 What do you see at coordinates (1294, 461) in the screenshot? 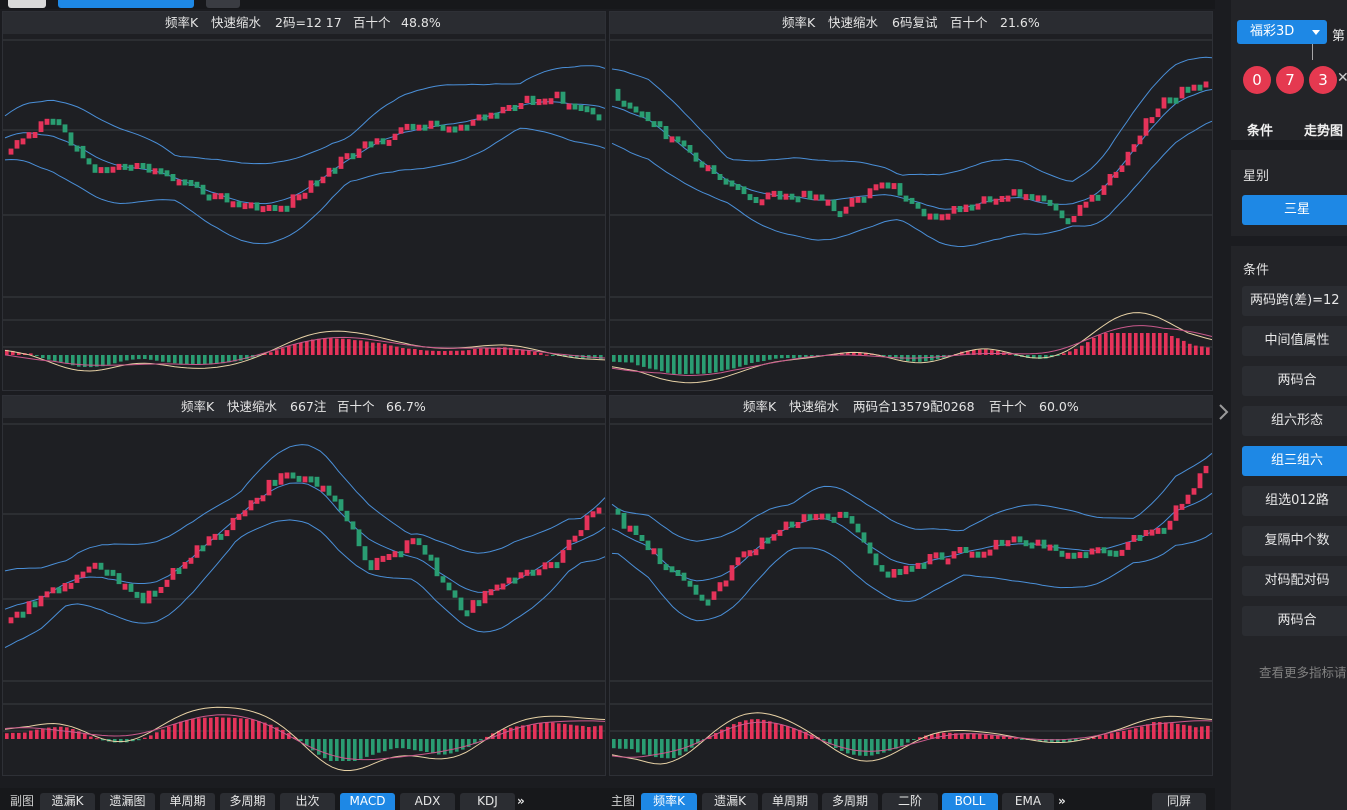
I see `condition-group3-group6: 组三组六` at bounding box center [1294, 461].